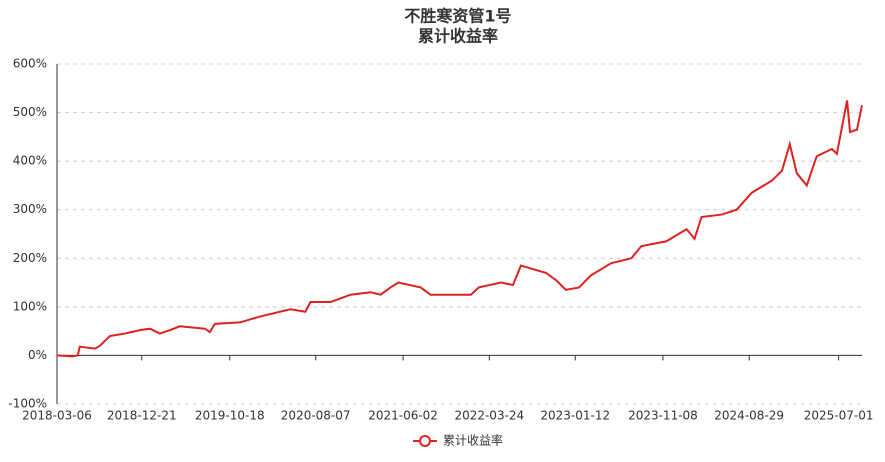 The image size is (885, 462). Describe the element at coordinates (663, 416) in the screenshot. I see `x-tick-label: 2023-11-08` at that location.